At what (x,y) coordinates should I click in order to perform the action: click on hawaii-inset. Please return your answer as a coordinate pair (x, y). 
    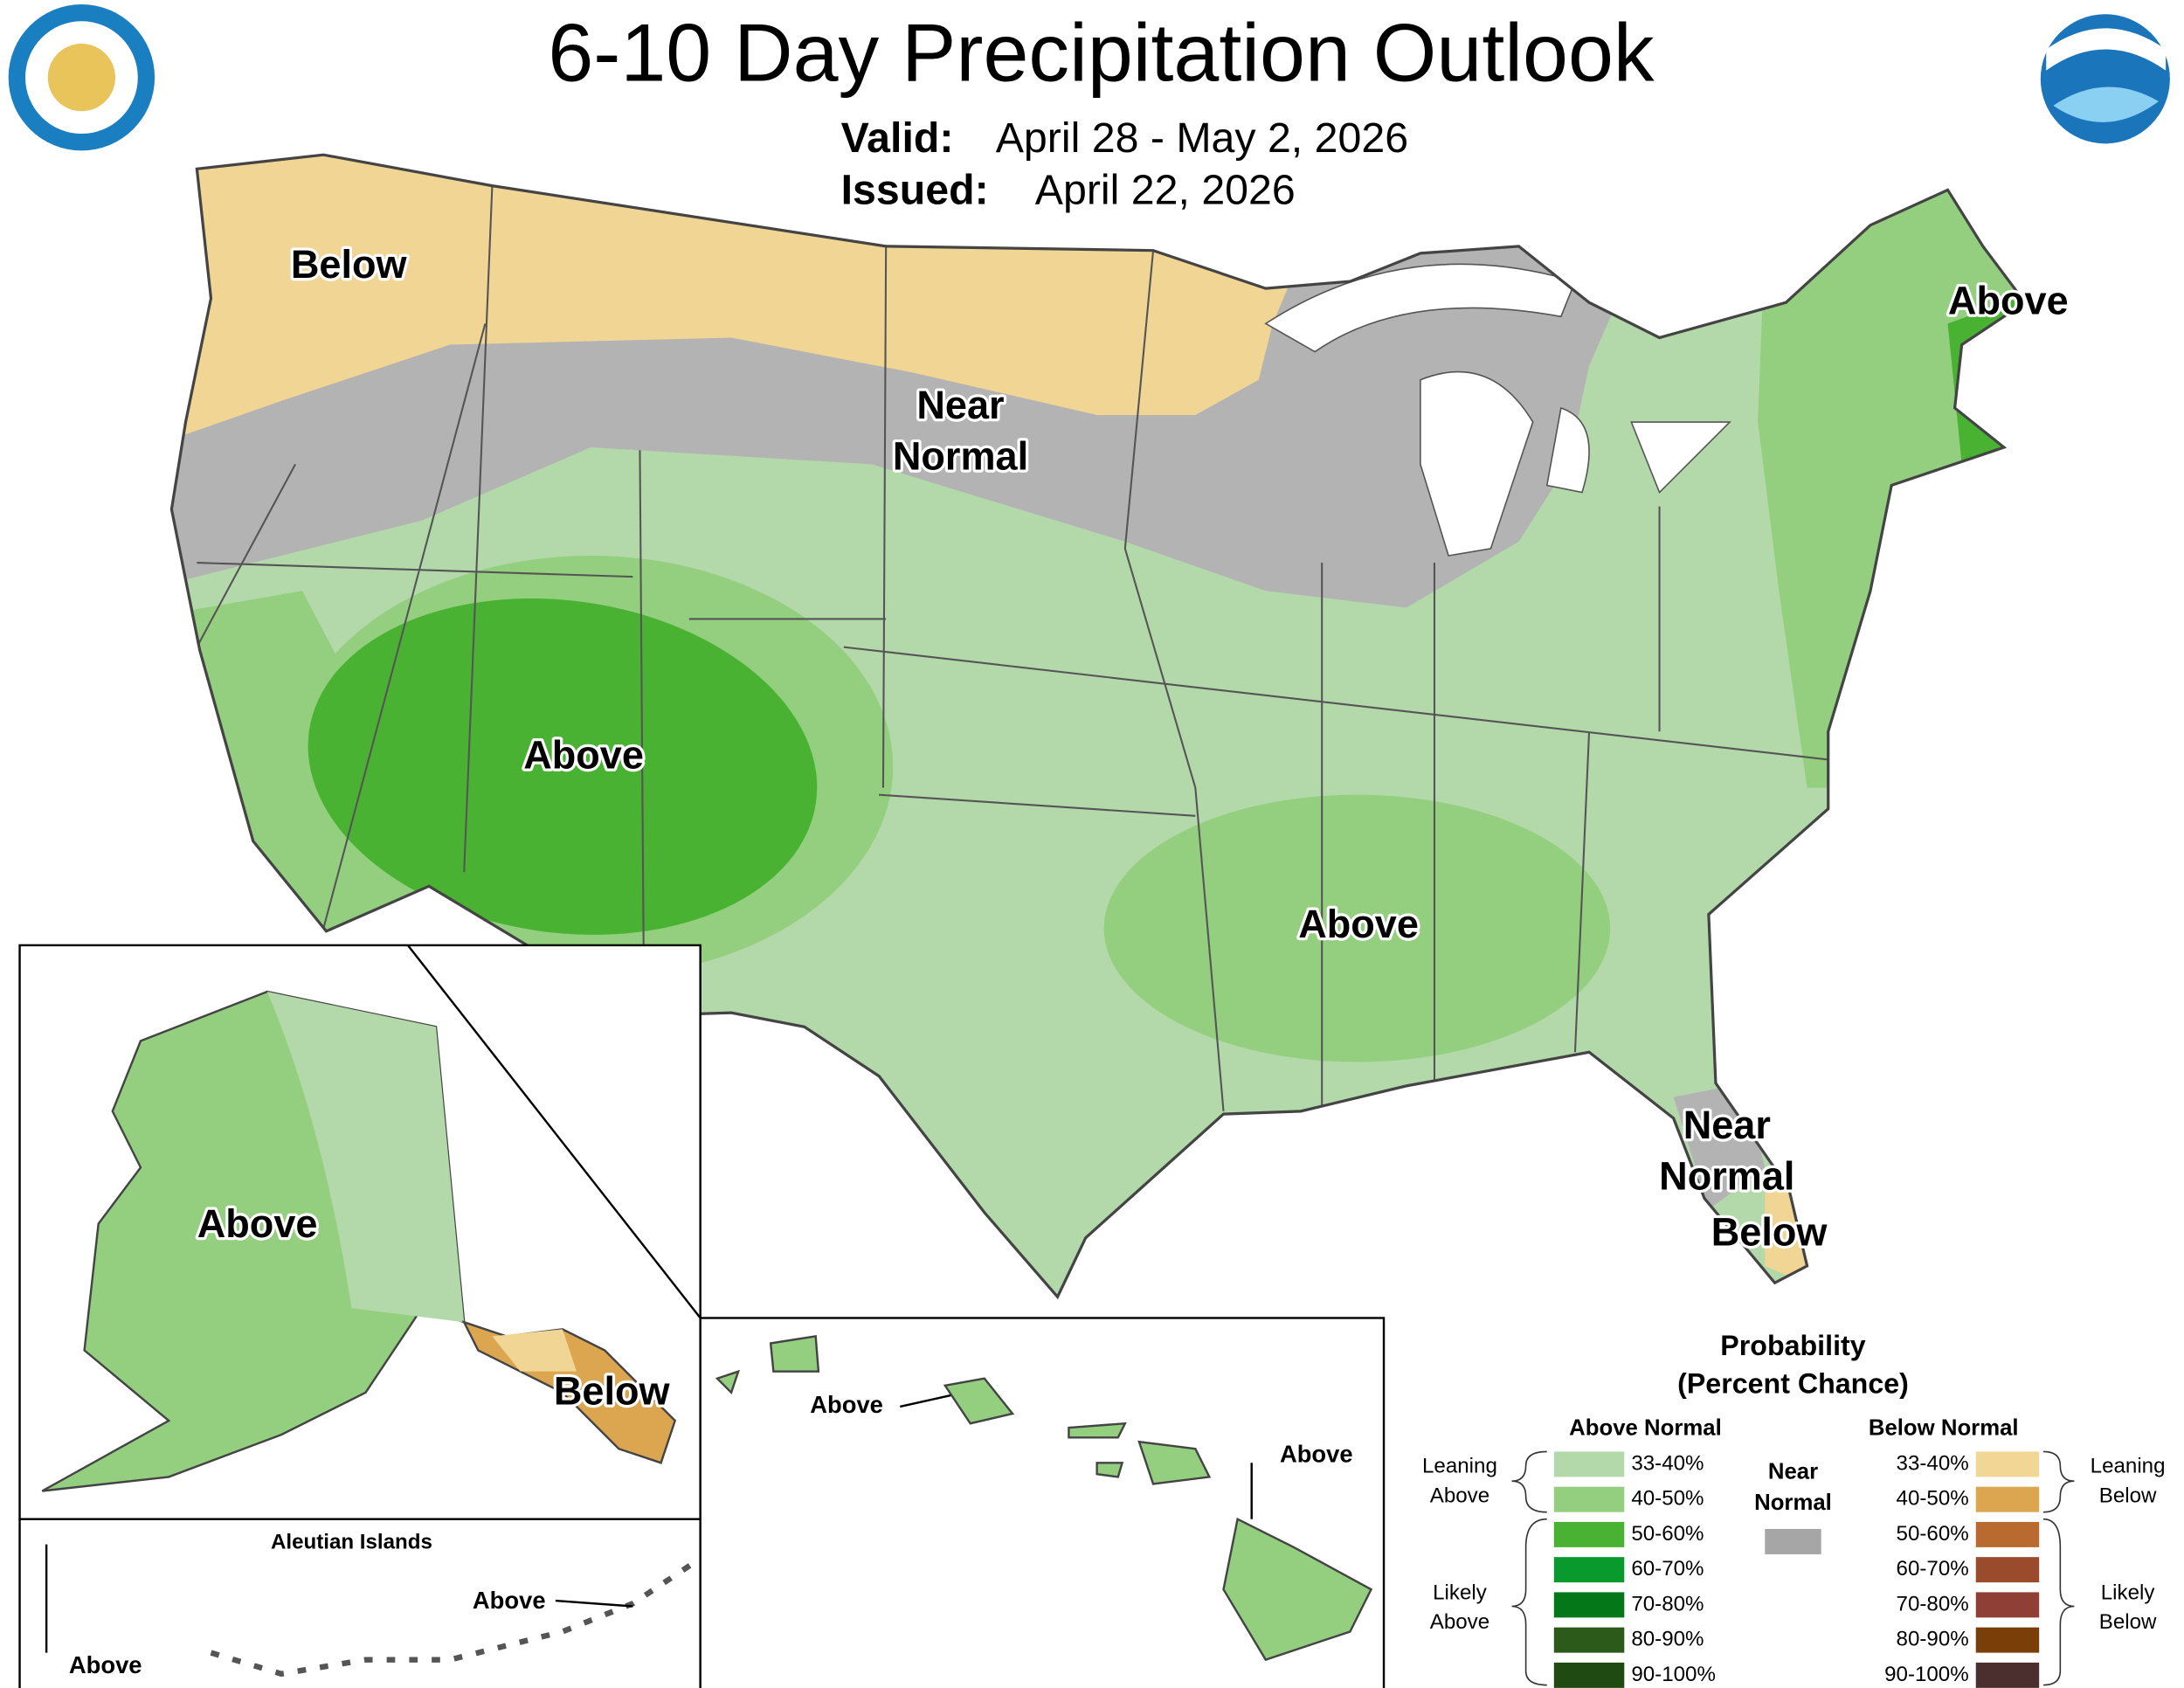
    Looking at the image, I should click on (1042, 1502).